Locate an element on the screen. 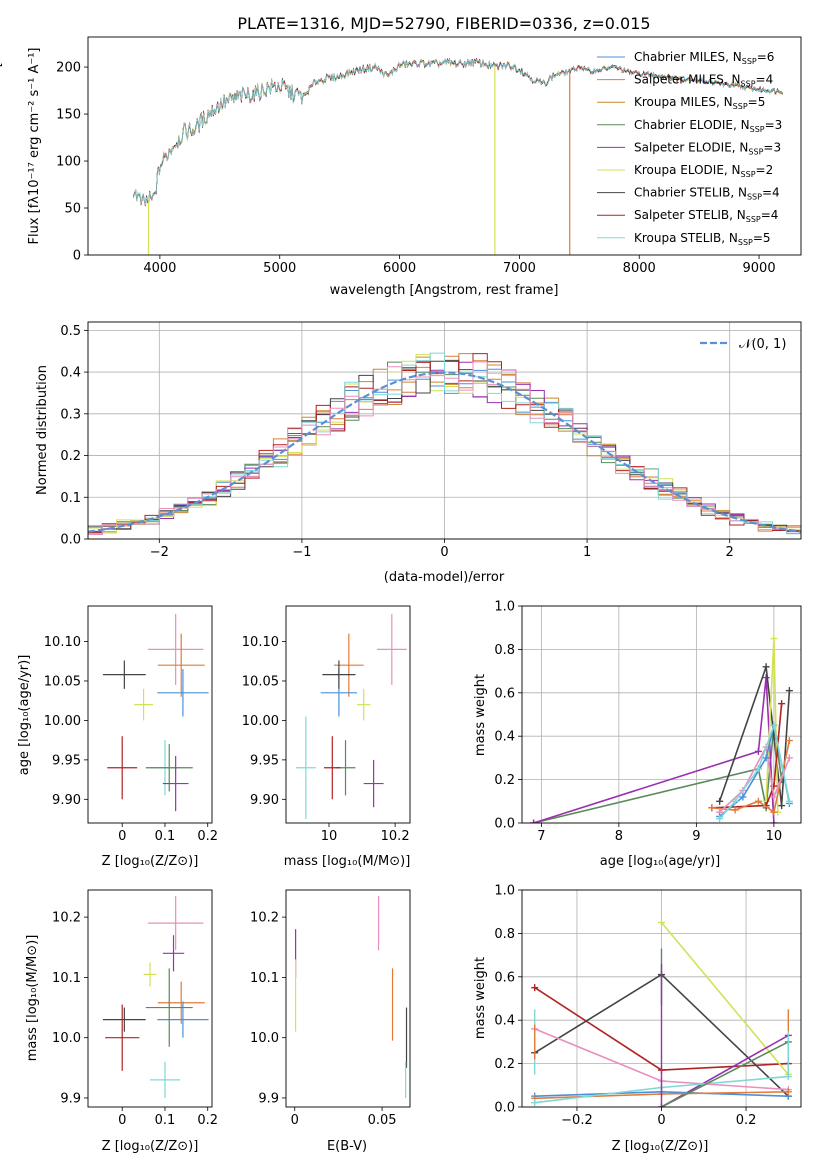 The width and height of the screenshot is (819, 1170). histogram is located at coordinates (444, 450).